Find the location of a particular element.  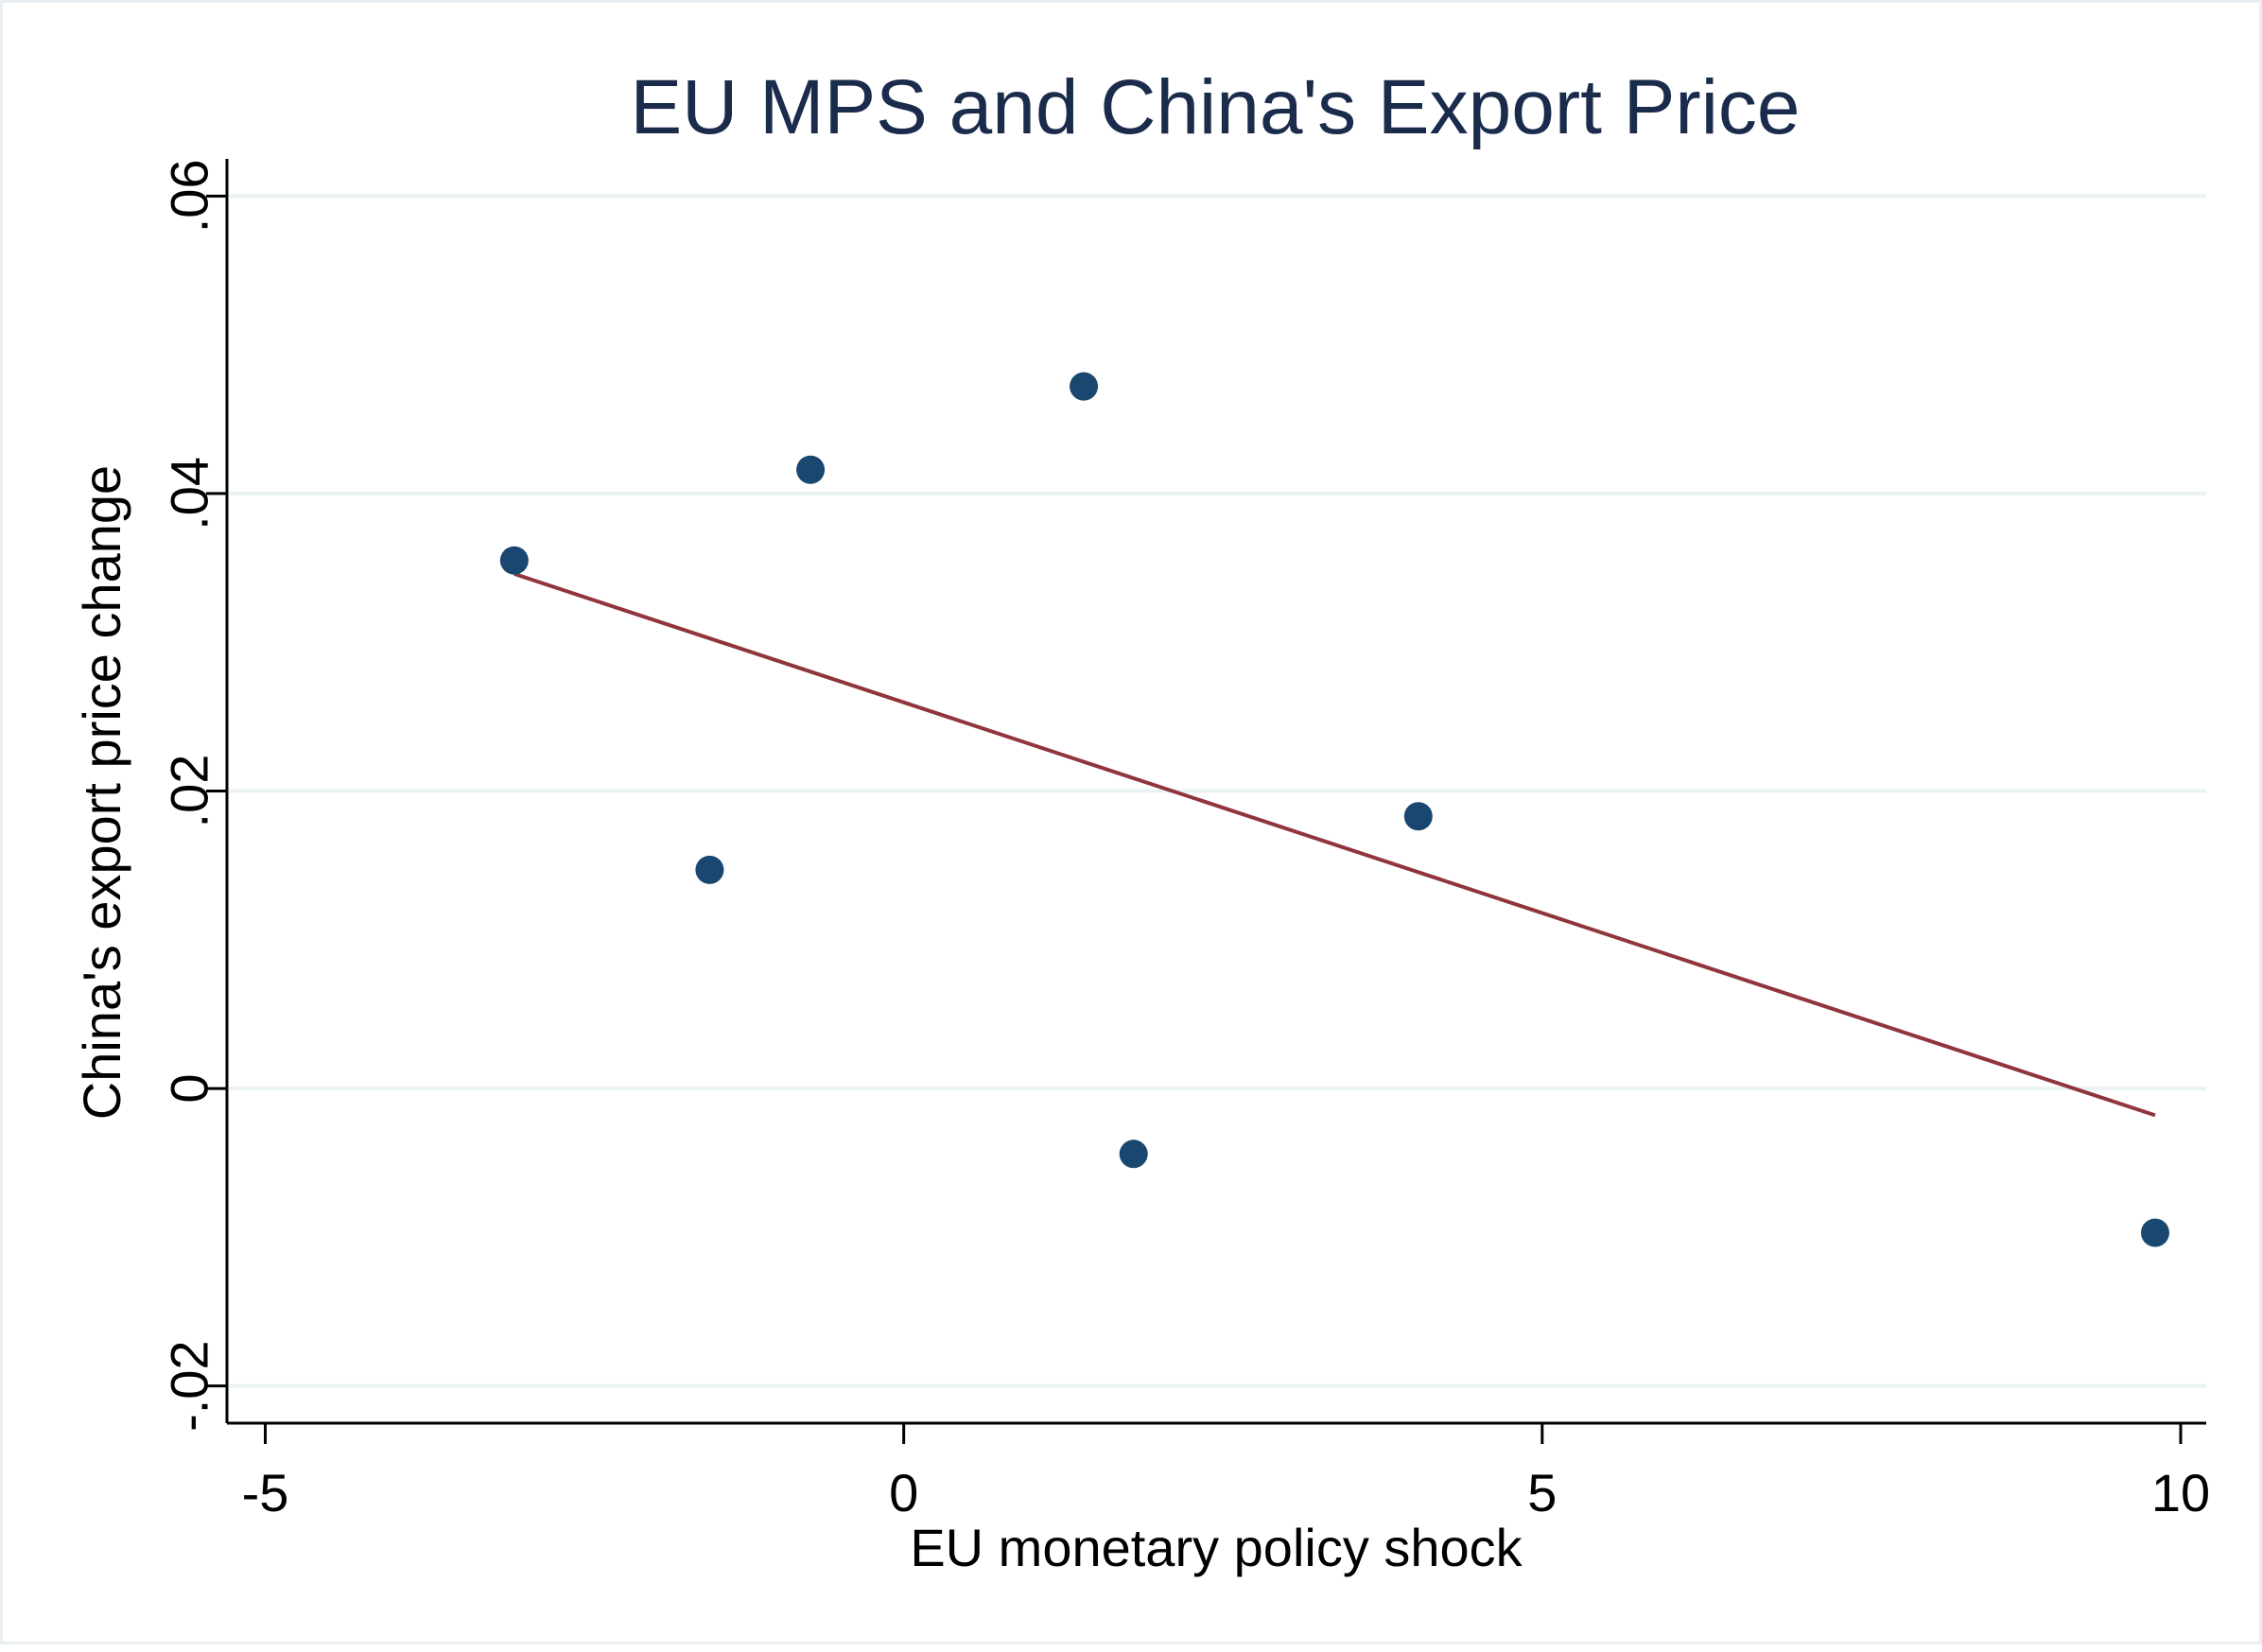

y-axis-ticks: -.02 0 .02 .04 .06 is located at coordinates (193, 795).